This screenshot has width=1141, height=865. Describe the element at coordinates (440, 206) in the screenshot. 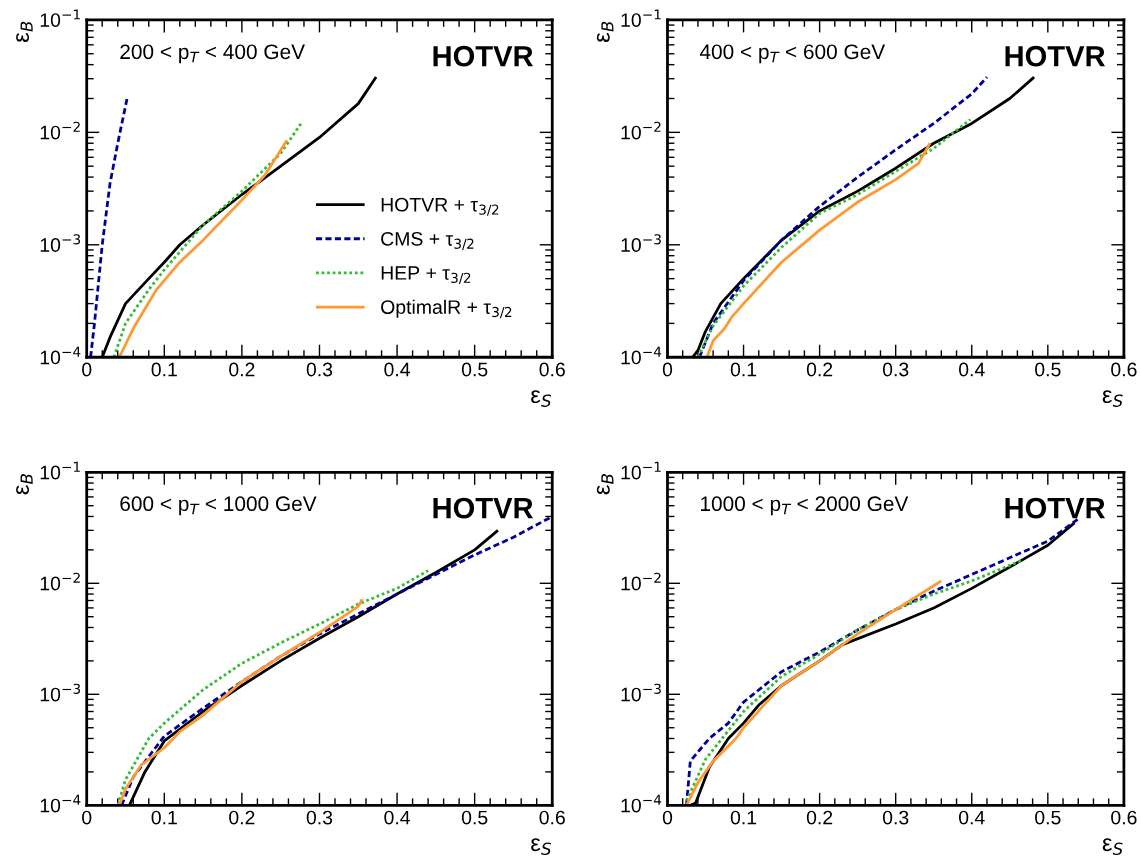

I see `legend-label: HOTVR + τ$_{3/2}$` at that location.